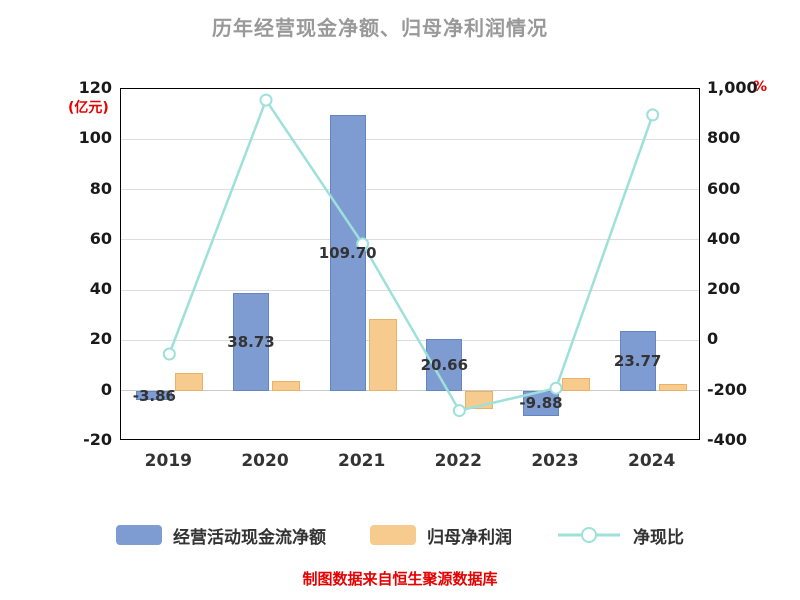 The width and height of the screenshot is (800, 600). Describe the element at coordinates (727, 439) in the screenshot. I see `right-axis-tick: -400` at that location.